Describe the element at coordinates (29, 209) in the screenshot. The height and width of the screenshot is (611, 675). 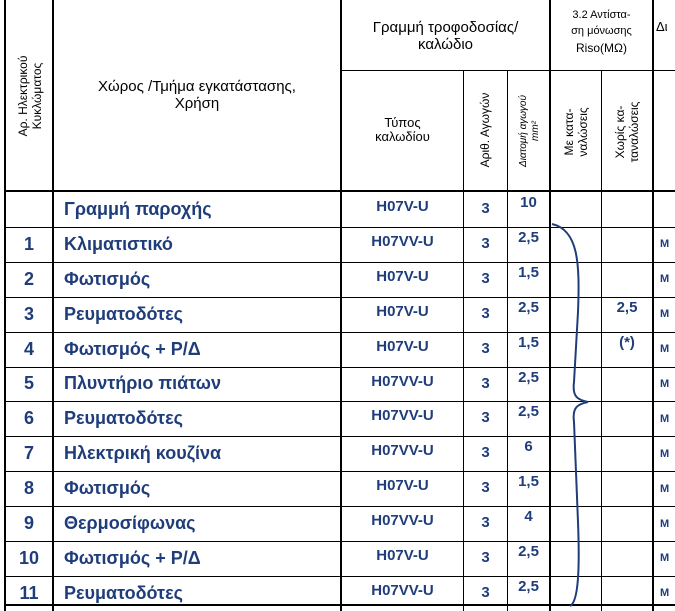
I see `row-circuit-number` at that location.